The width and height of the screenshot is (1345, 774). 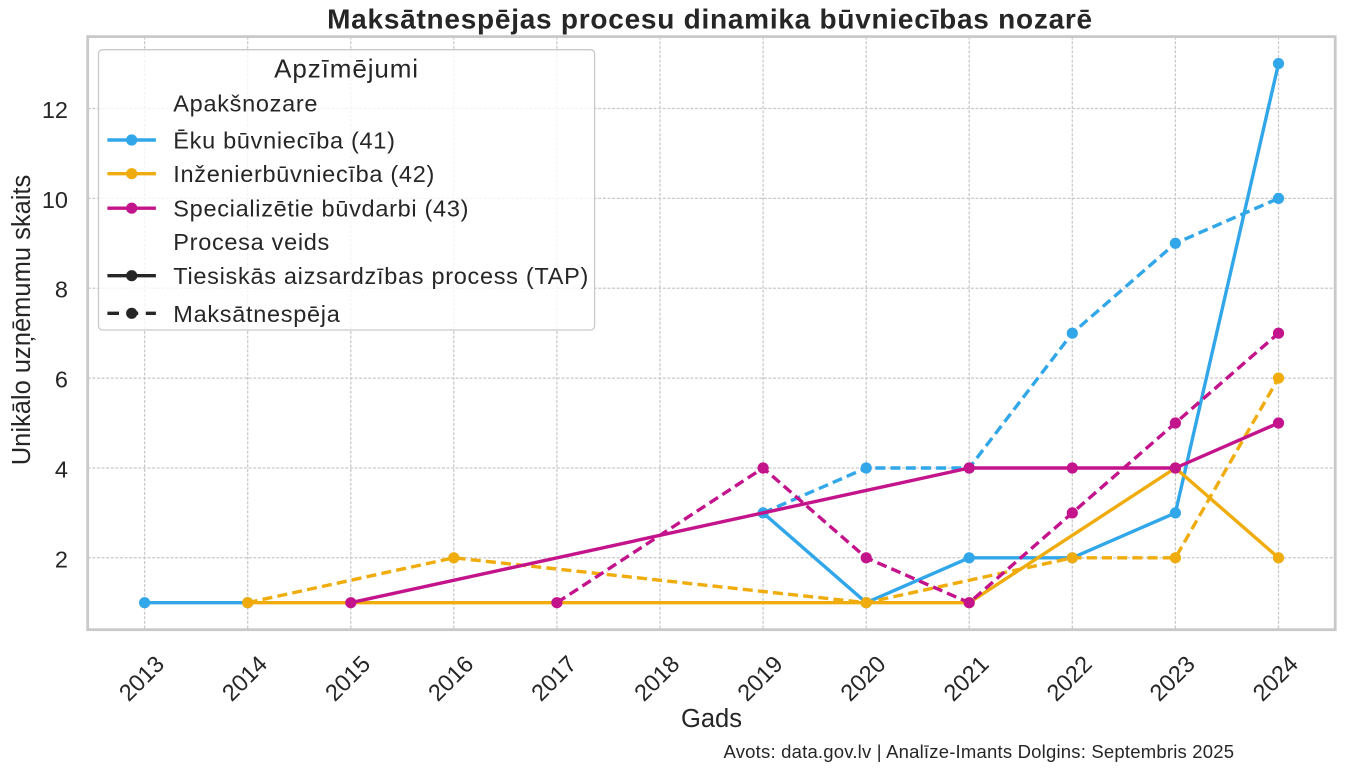 I want to click on svg-text: Inženierbūvniecība (42), so click(x=304, y=174).